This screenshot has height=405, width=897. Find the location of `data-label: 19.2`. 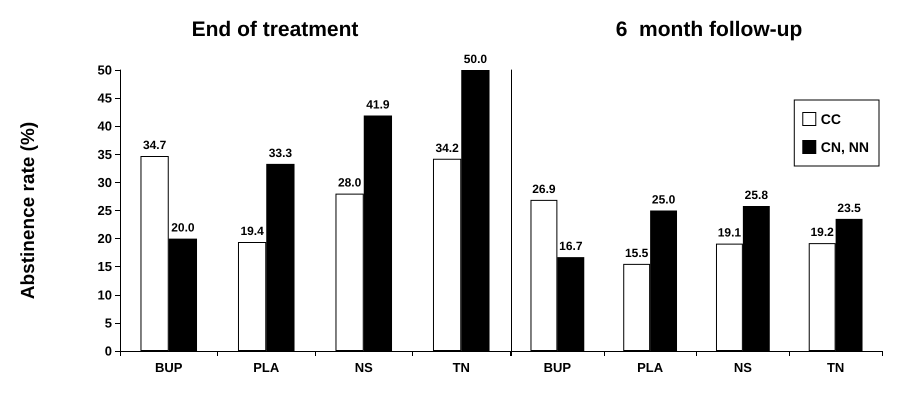

data-label: 19.2 is located at coordinates (822, 232).